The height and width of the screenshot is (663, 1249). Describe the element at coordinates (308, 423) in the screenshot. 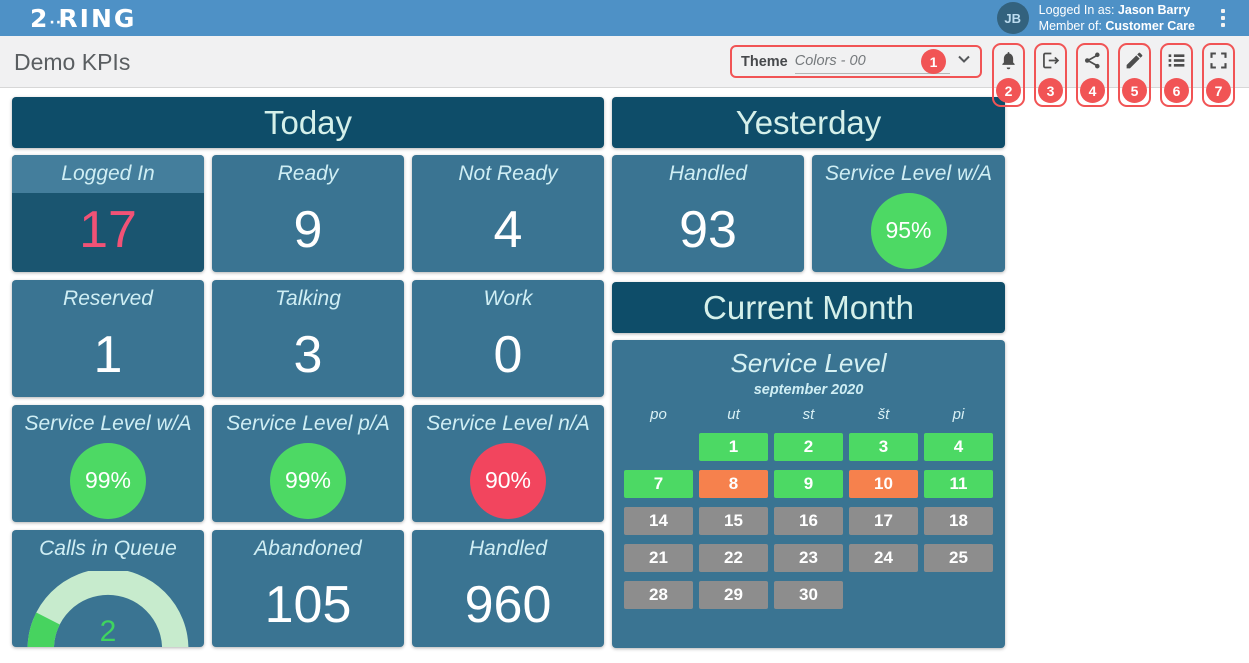

I see `kpi-label: Service Level p/A` at that location.